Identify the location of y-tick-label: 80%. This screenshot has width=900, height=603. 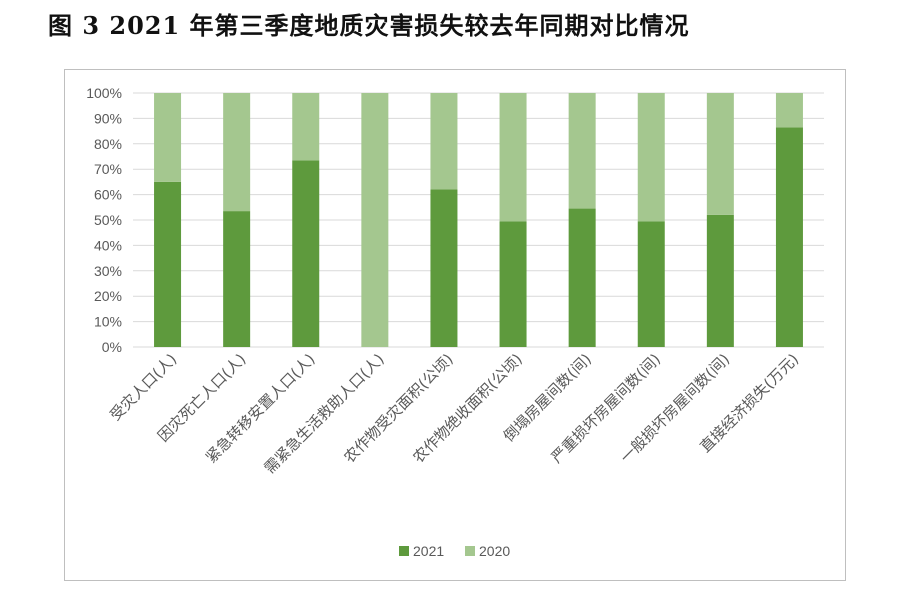
(108, 144).